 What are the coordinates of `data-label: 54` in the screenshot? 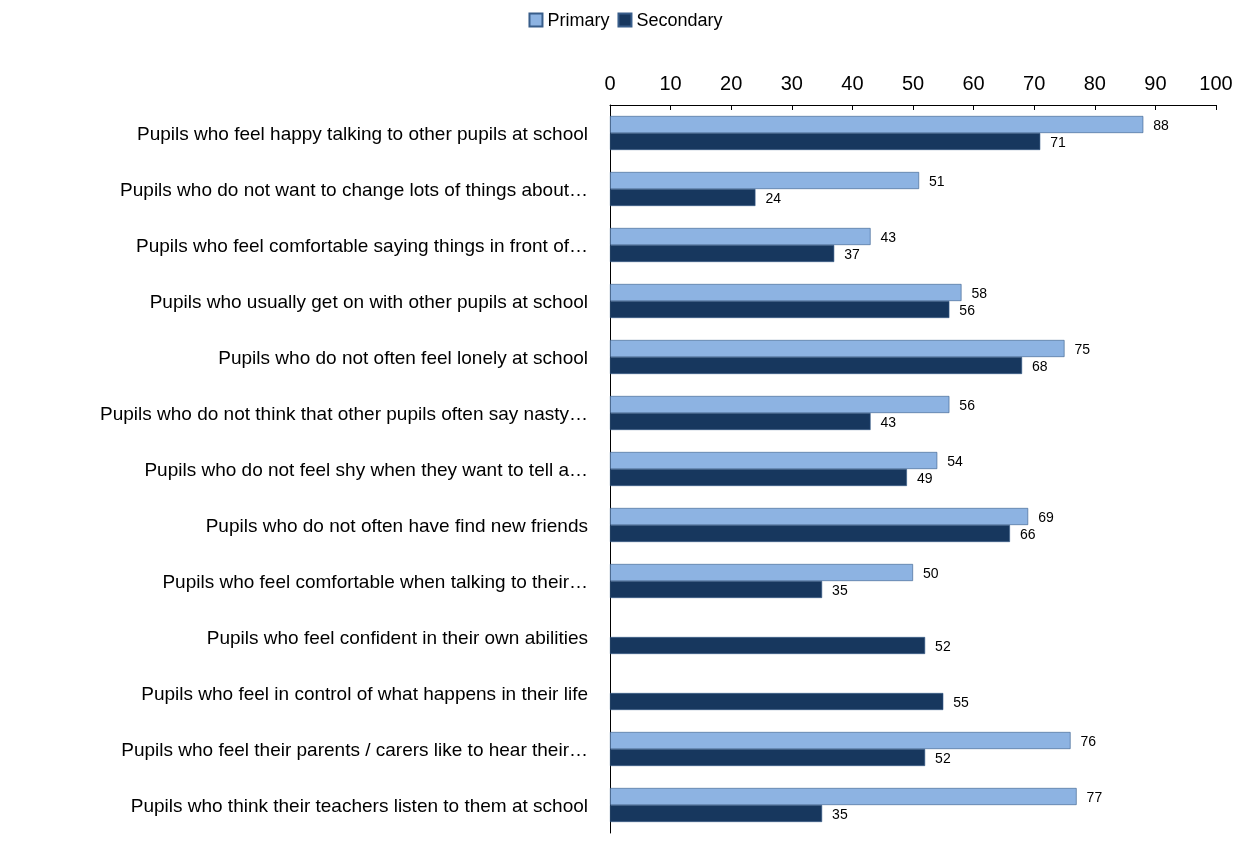 It's located at (955, 460).